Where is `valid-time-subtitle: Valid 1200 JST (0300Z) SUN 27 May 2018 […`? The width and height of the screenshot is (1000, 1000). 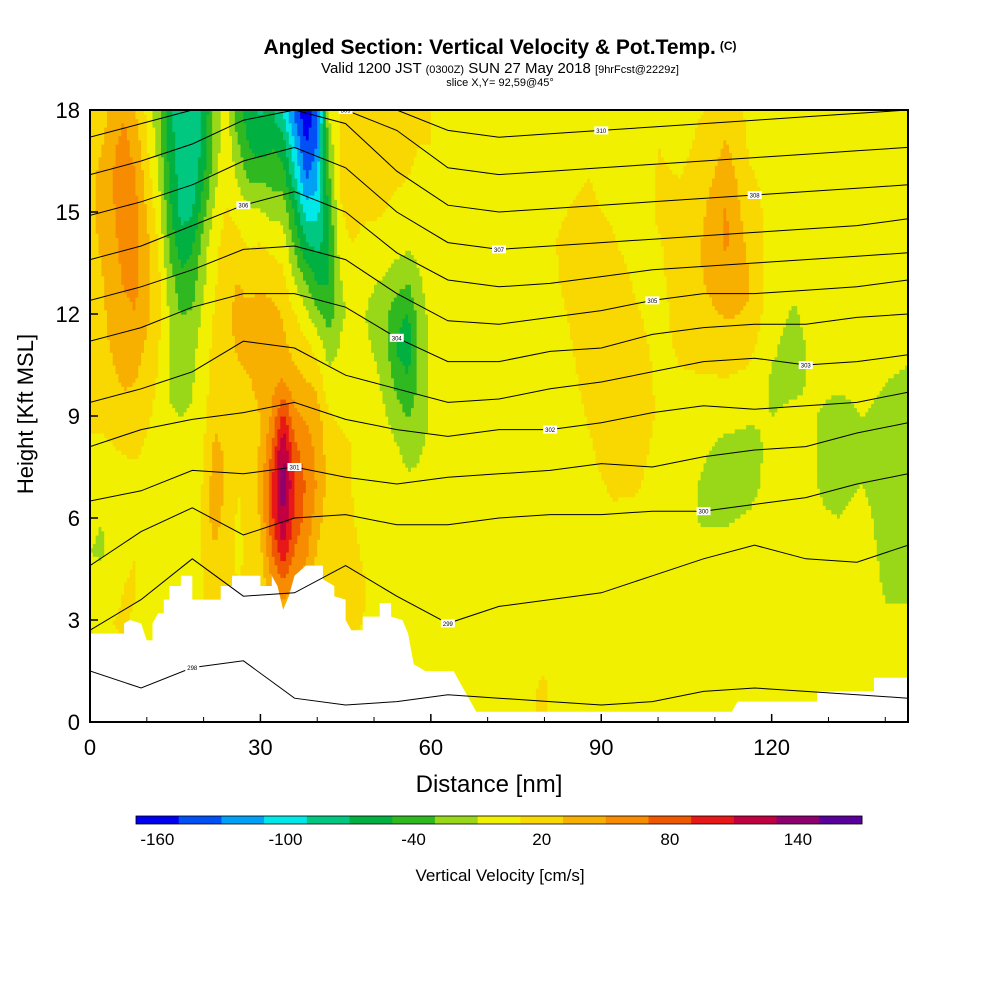 valid-time-subtitle: Valid 1200 JST (0300Z) SUN 27 May 2018 [… is located at coordinates (500, 68).